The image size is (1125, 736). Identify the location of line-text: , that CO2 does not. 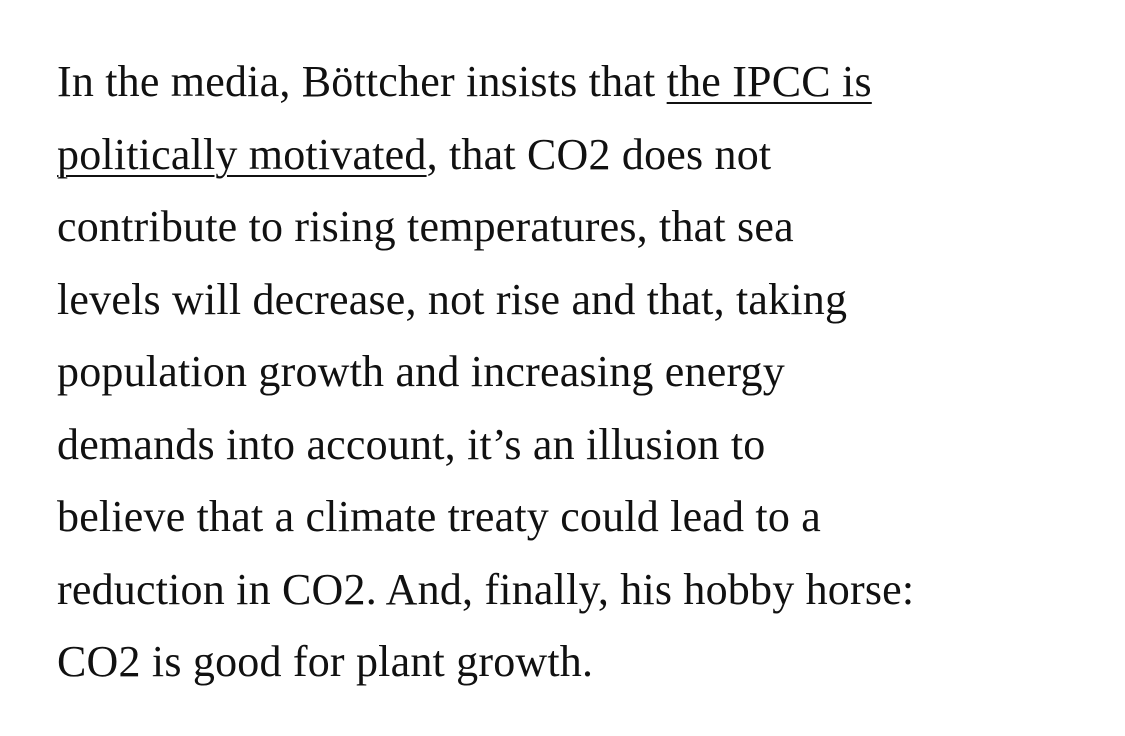
(599, 154).